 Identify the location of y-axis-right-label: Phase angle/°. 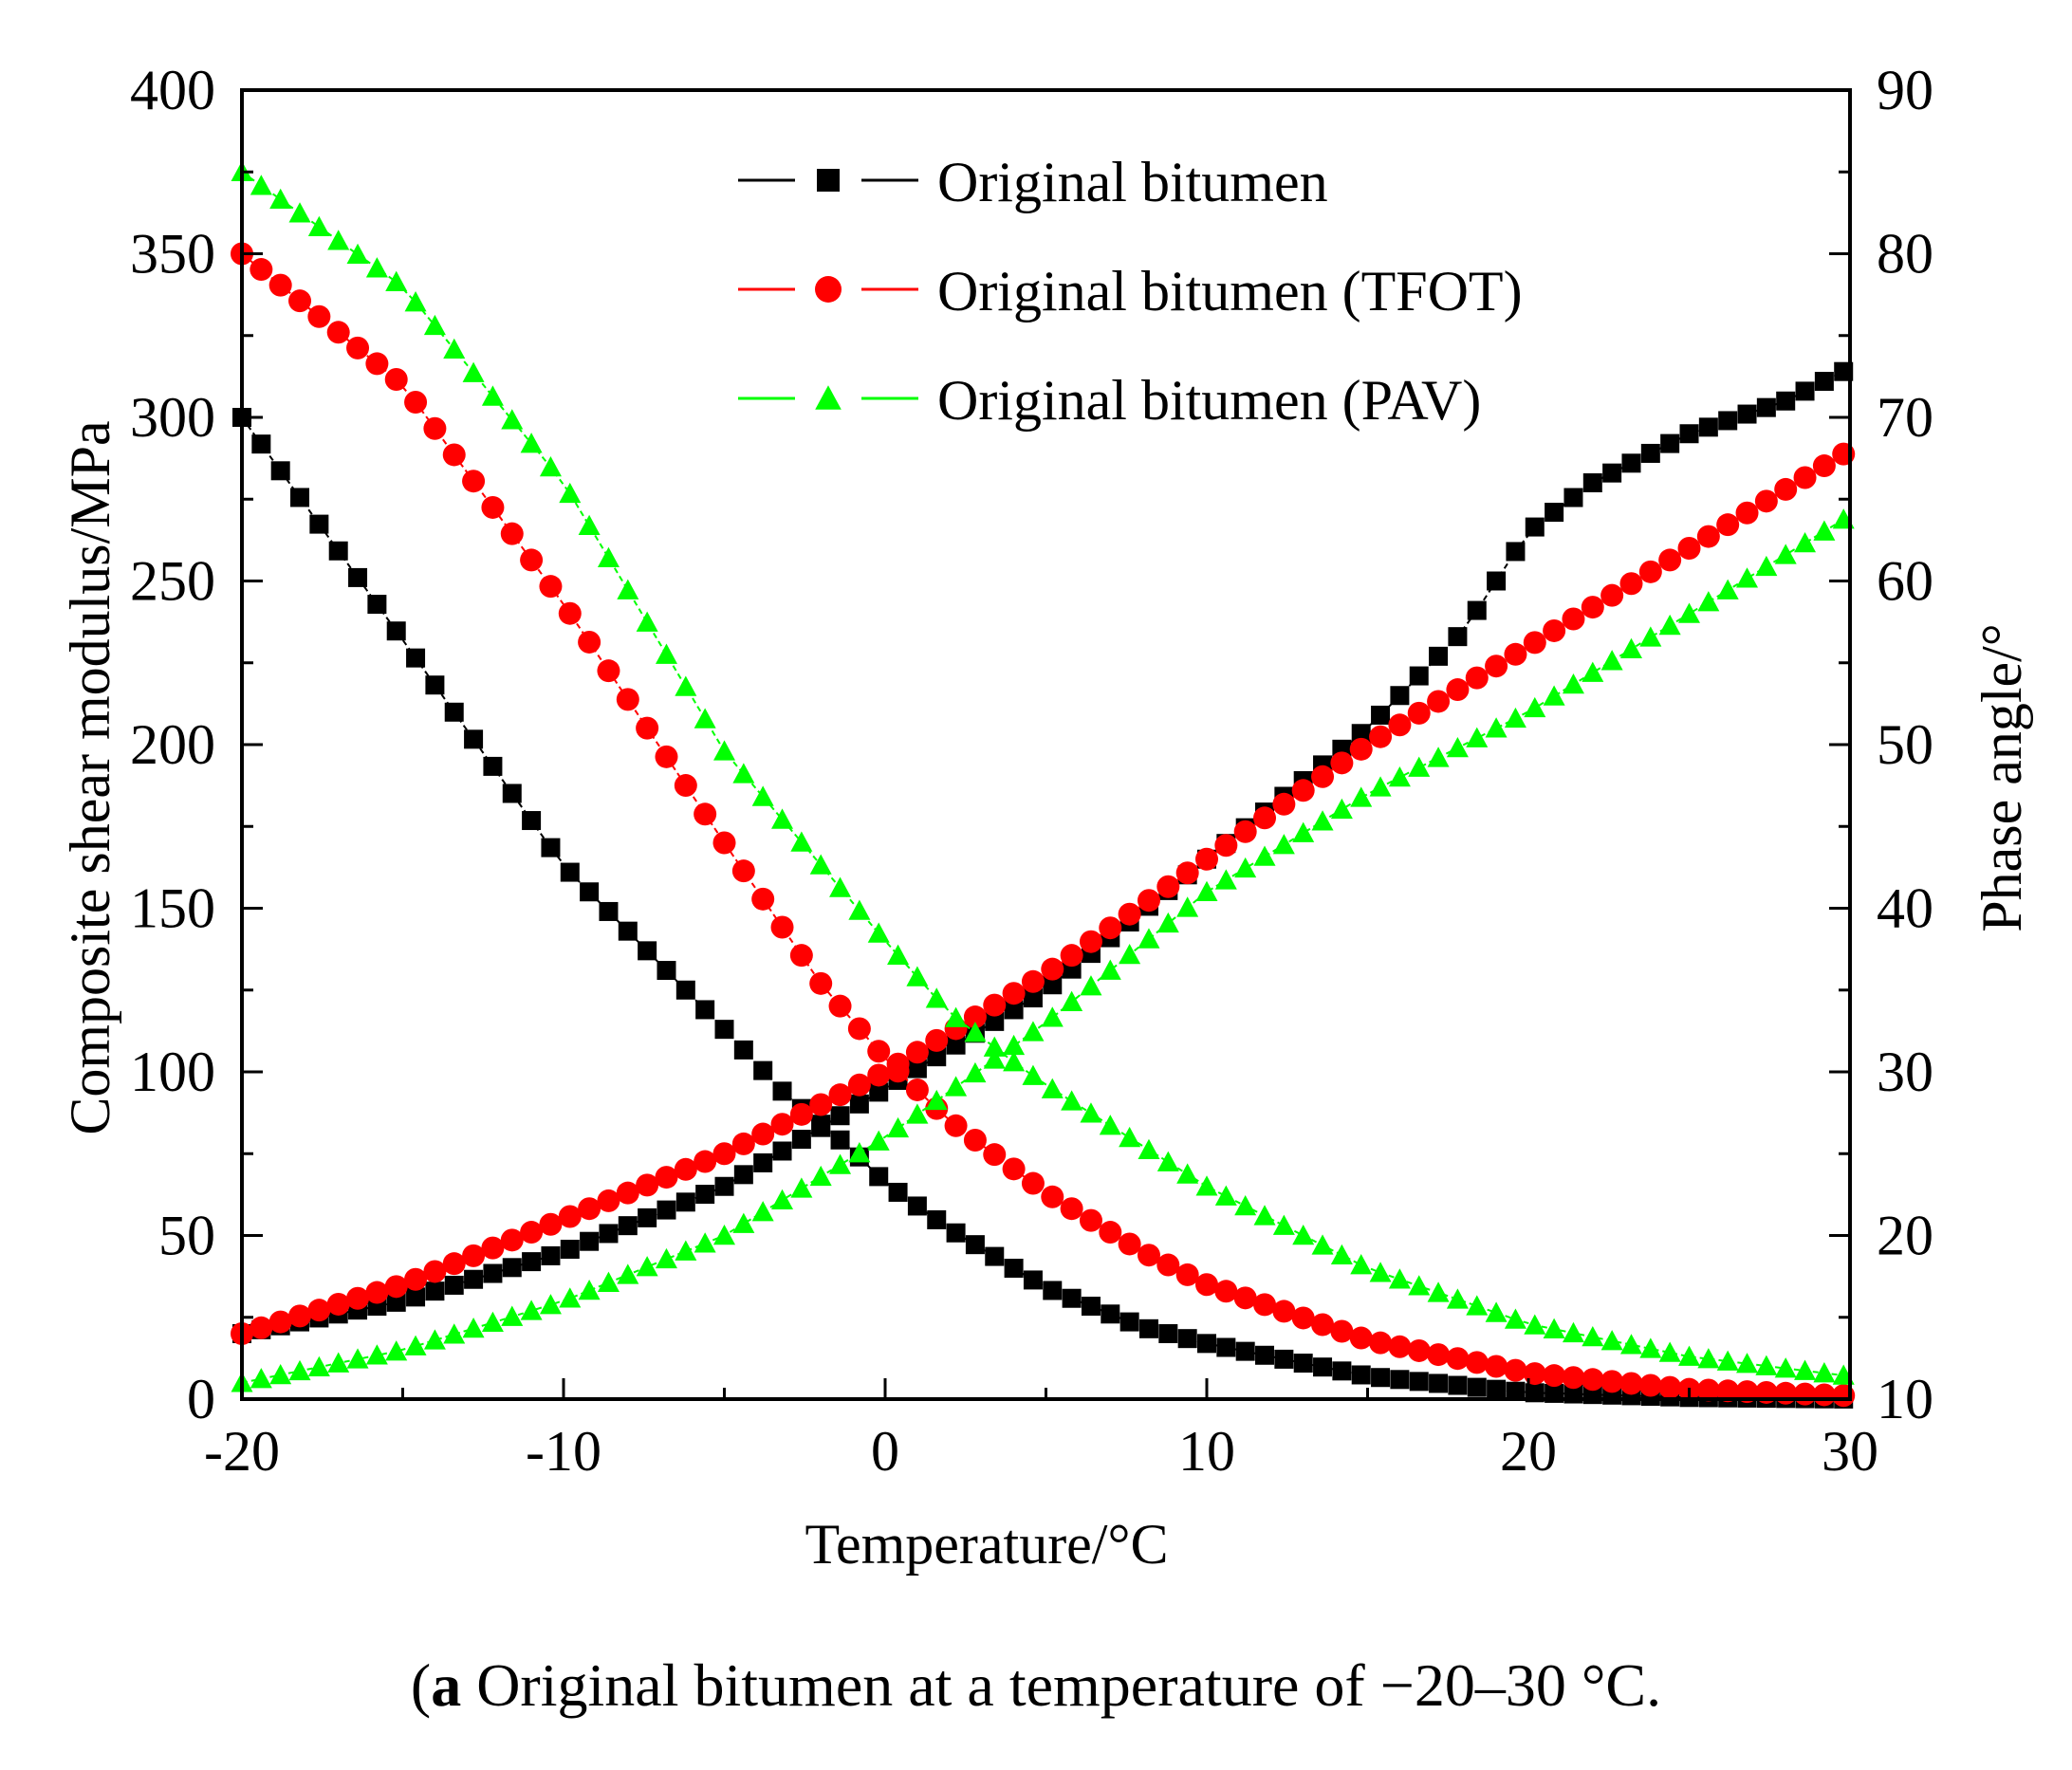
(2001, 777).